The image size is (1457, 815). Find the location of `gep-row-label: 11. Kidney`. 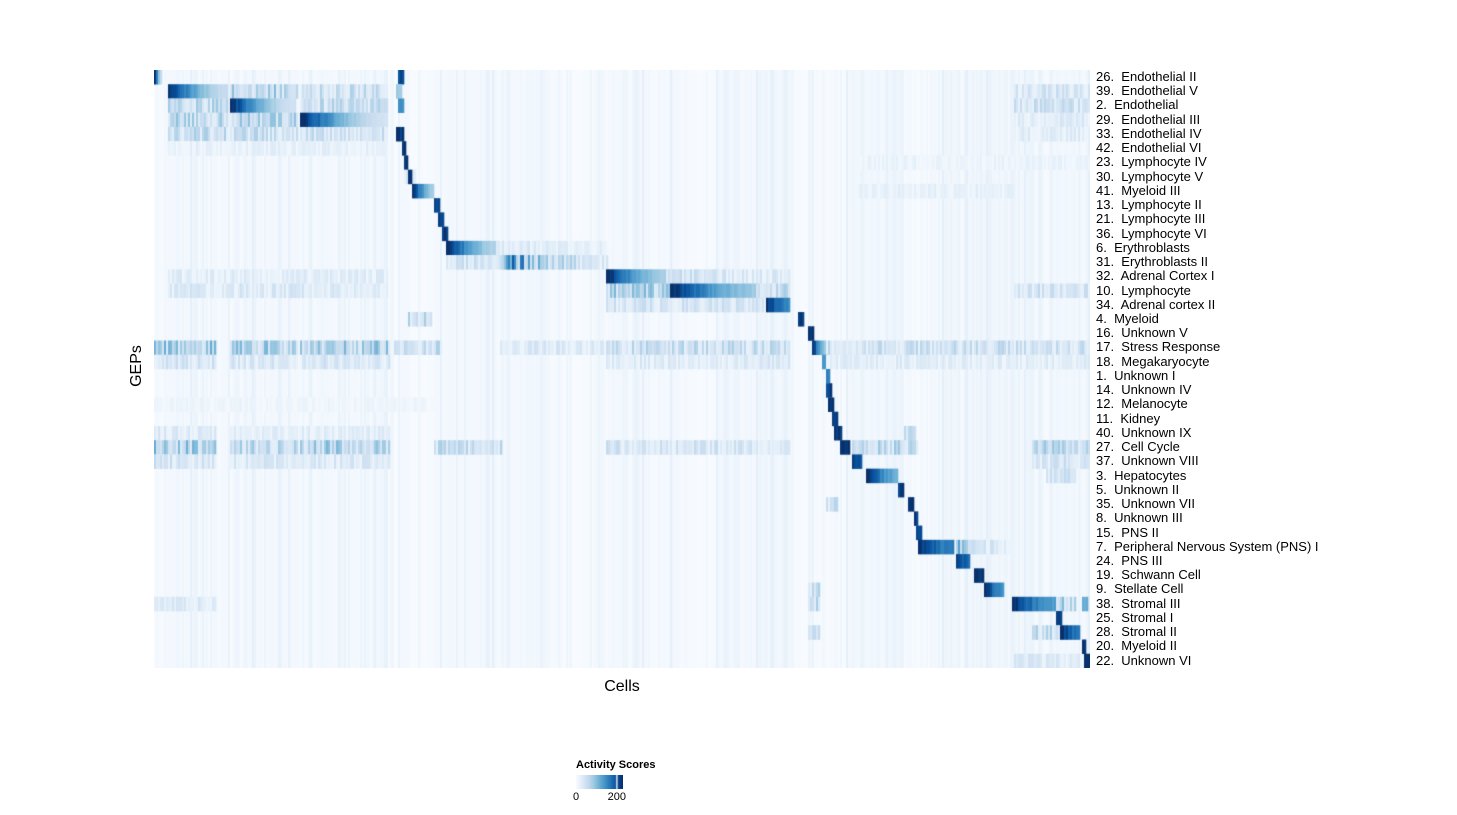

gep-row-label: 11. Kidney is located at coordinates (1128, 418).